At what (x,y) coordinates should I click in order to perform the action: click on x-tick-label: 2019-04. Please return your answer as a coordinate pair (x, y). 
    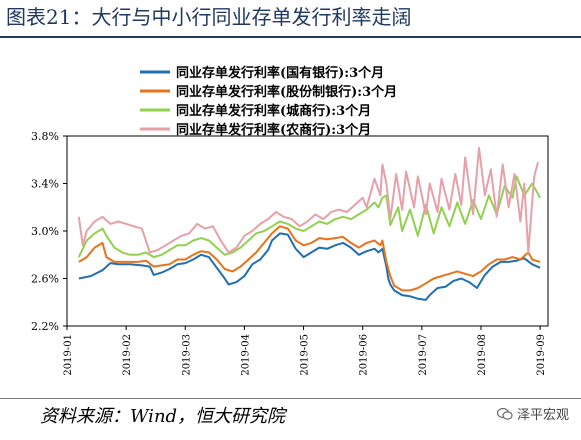
    Looking at the image, I should click on (245, 355).